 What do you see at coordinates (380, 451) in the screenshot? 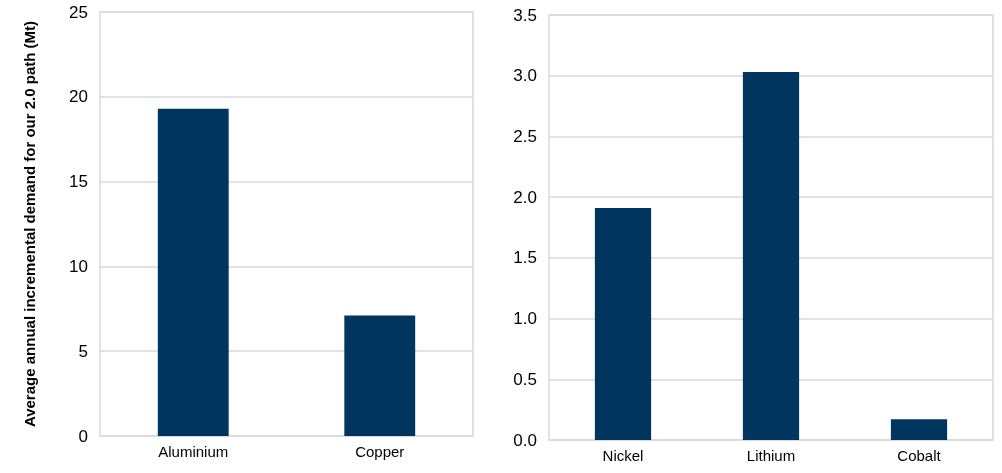
I see `x-tick-label: Copper` at bounding box center [380, 451].